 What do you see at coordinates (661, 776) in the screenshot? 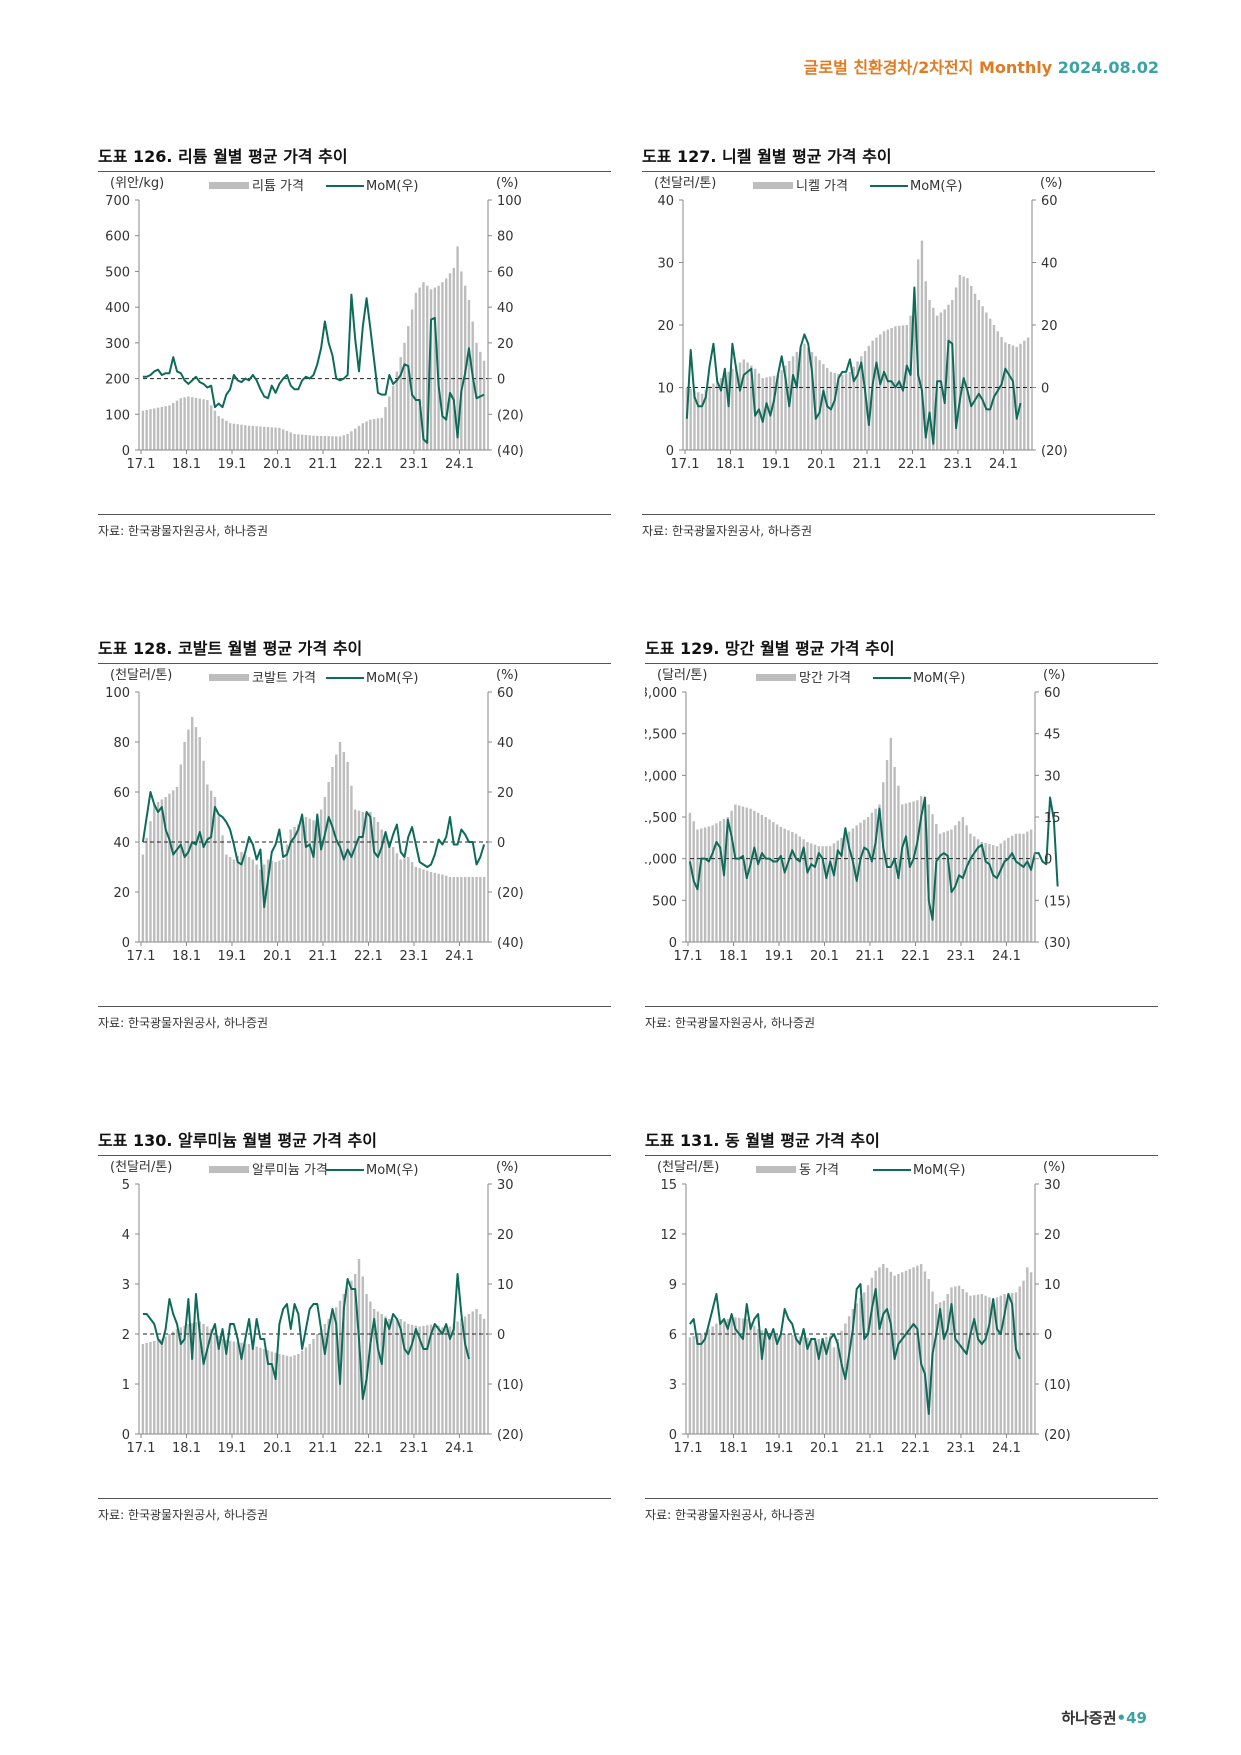
I see `left-tick-label: 2,000` at bounding box center [661, 776].